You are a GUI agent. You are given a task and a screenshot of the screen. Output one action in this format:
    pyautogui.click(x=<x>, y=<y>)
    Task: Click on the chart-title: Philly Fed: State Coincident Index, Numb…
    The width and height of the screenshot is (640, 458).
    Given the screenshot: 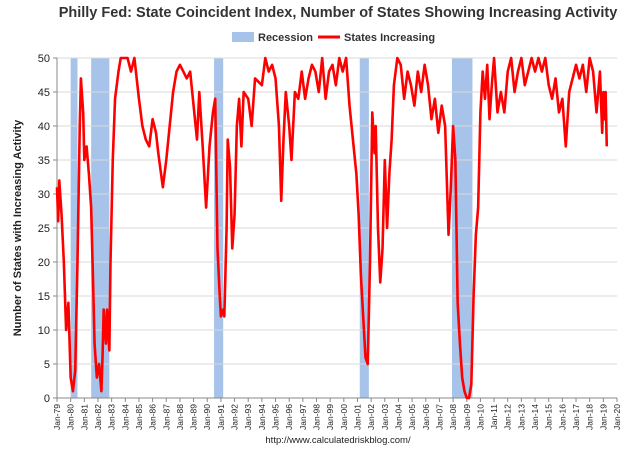 What is the action you would take?
    pyautogui.click(x=338, y=13)
    